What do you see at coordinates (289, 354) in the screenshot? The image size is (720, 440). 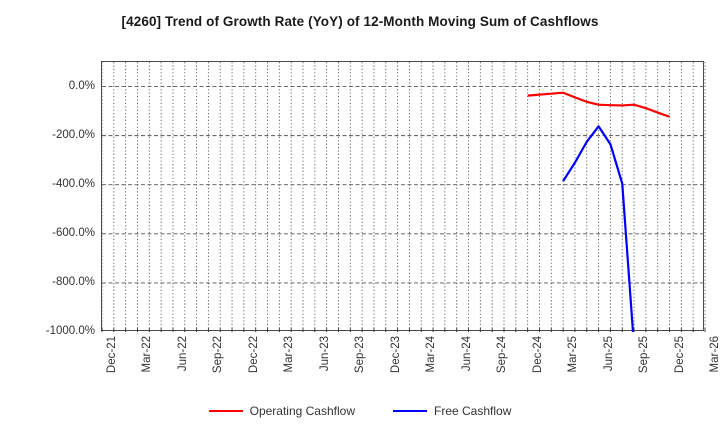 I see `x-axis-tick-label: Mar-23` at bounding box center [289, 354].